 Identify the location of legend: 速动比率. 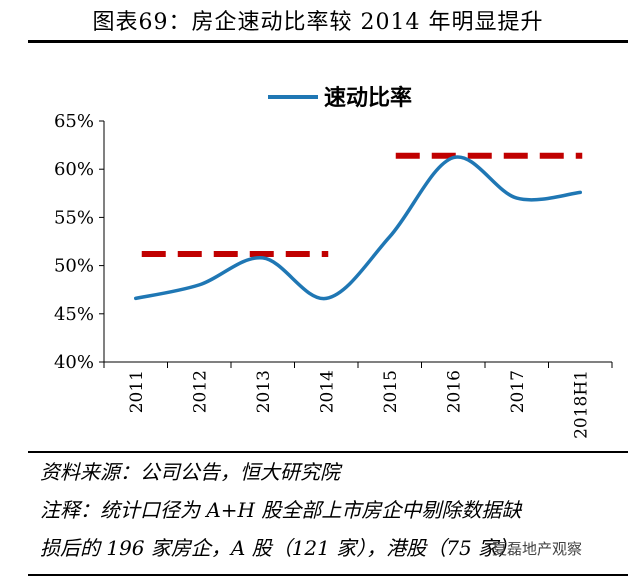
(340, 98).